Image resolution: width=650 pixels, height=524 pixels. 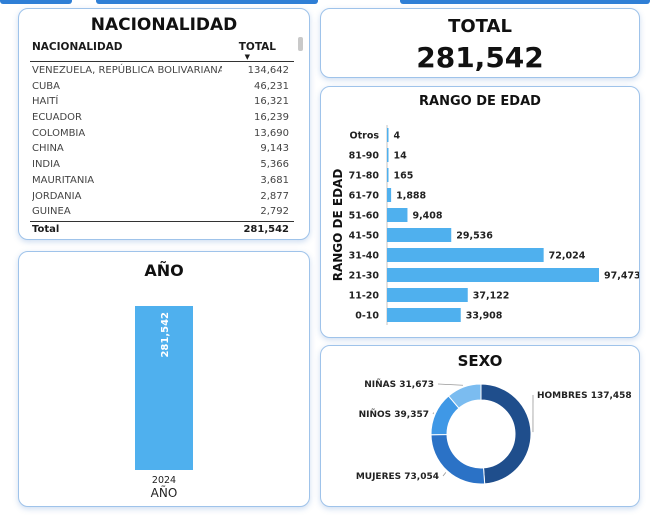 What do you see at coordinates (364, 216) in the screenshot?
I see `category-tick-label: 51-60` at bounding box center [364, 216].